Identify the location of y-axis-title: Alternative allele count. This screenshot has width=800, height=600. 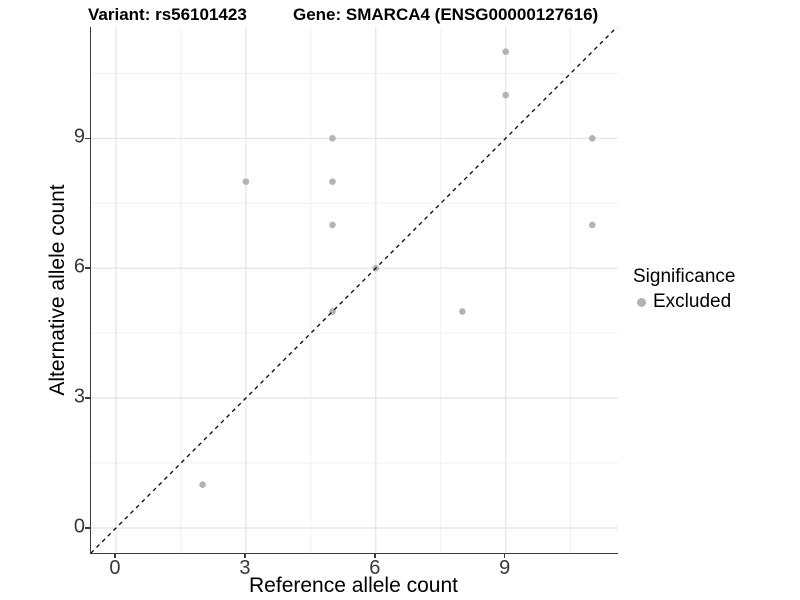
(57, 290).